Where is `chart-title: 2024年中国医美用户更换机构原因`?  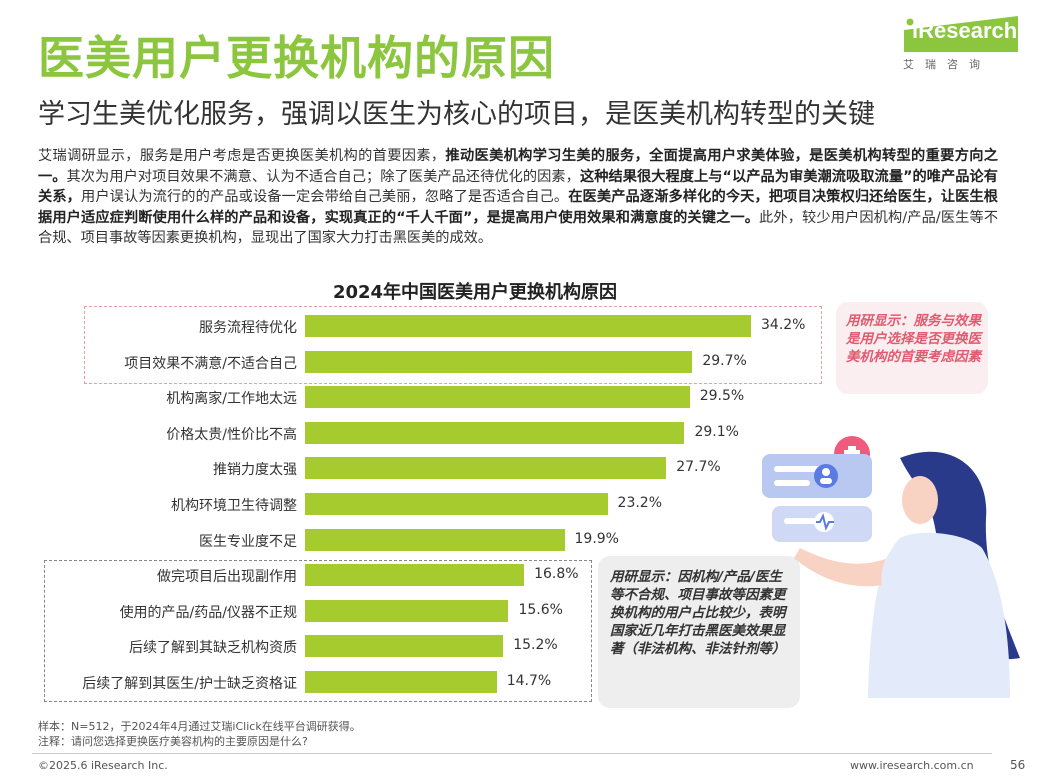 chart-title: 2024年中国医美用户更换机构原因 is located at coordinates (475, 292).